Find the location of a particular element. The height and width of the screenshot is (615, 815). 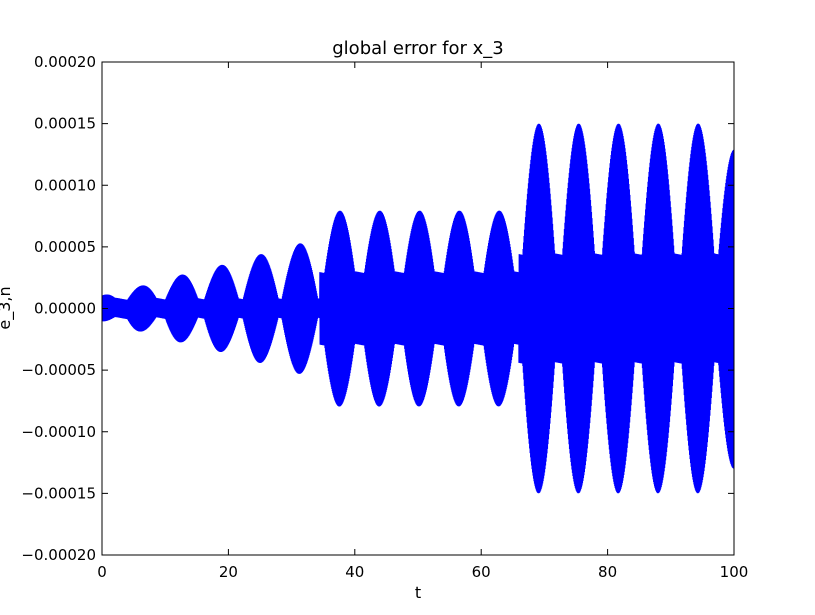

x-tick-label: 100 is located at coordinates (734, 572).